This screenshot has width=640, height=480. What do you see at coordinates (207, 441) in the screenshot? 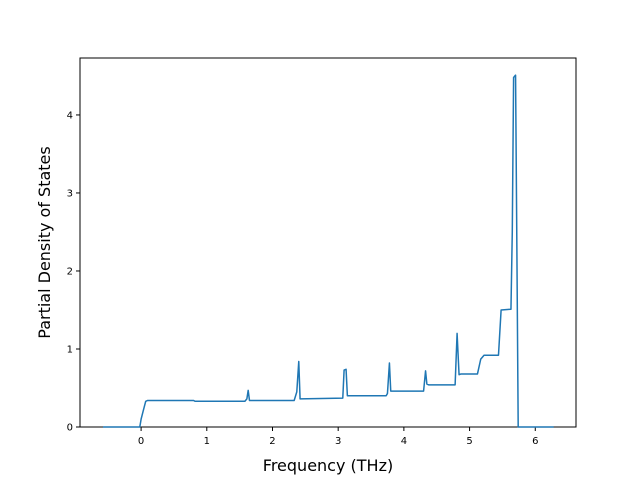
I see `x-tick-label: 1` at bounding box center [207, 441].